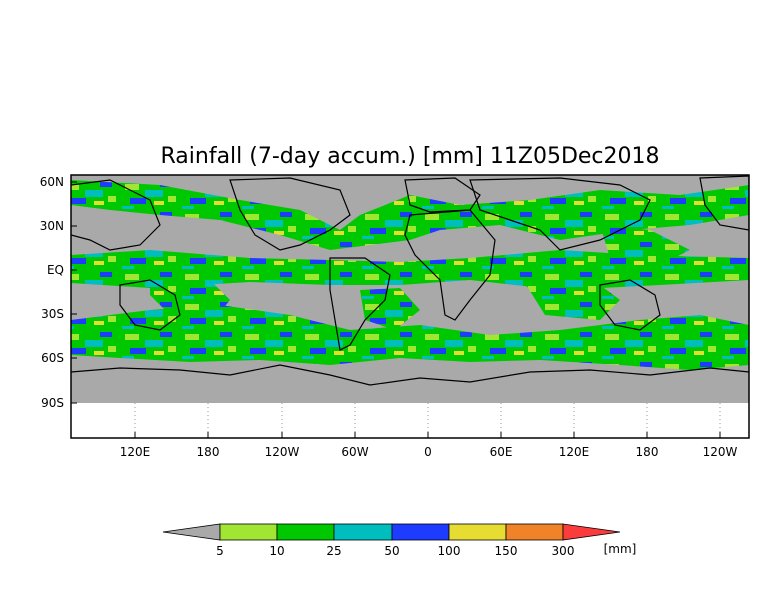  What do you see at coordinates (390, 309) in the screenshot?
I see `rain-patch-atlantic` at bounding box center [390, 309].